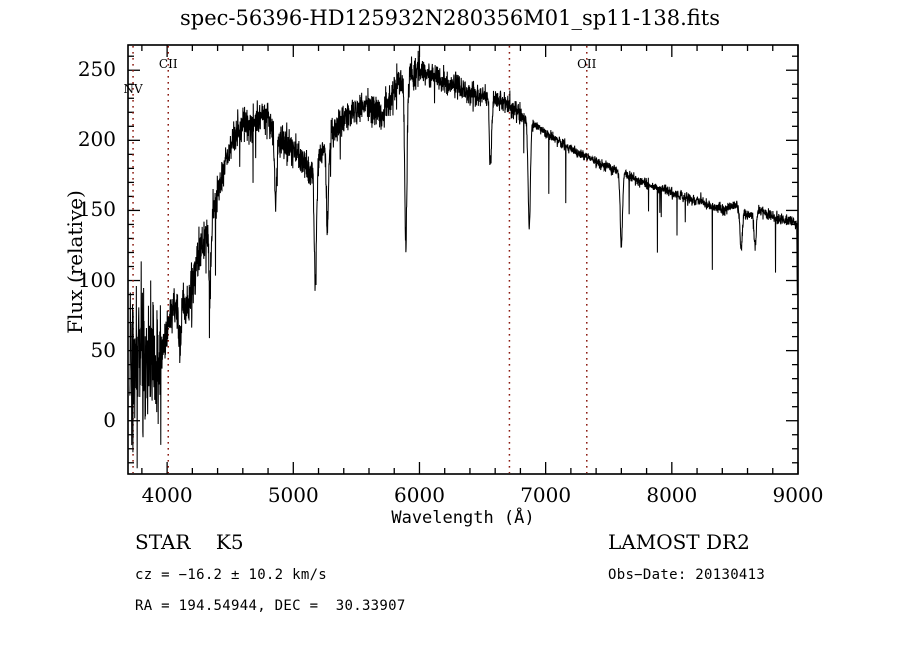 The image size is (900, 650). I want to click on coordinates-label: RA = 194.54944, DEC = 30.33907, so click(270, 606).